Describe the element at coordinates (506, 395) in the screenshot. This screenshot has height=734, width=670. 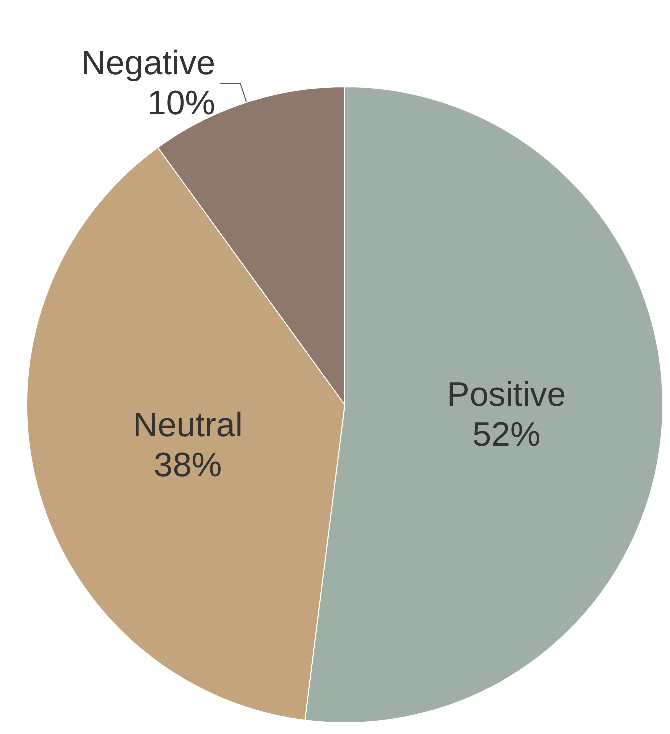
I see `slice-label: Positive` at that location.